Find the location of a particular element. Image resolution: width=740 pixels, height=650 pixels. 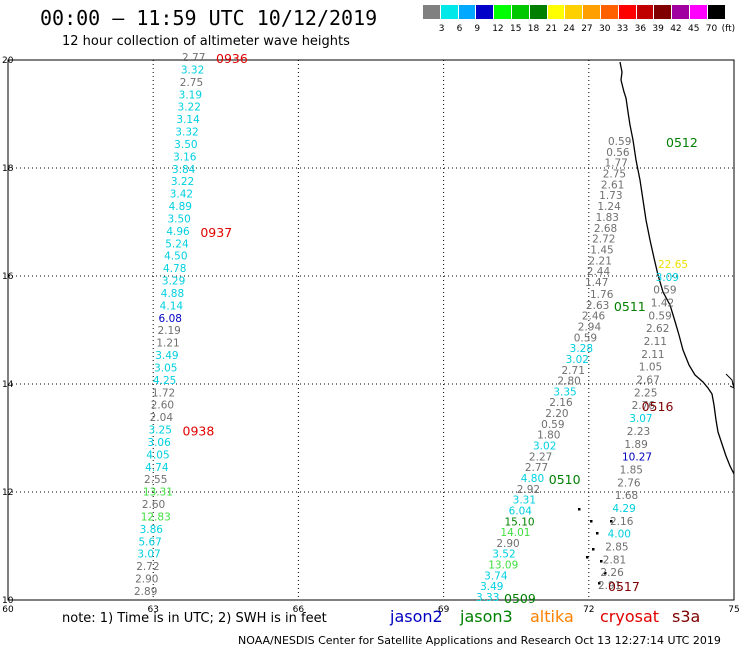

wave-height-label: 5.24 is located at coordinates (177, 244).